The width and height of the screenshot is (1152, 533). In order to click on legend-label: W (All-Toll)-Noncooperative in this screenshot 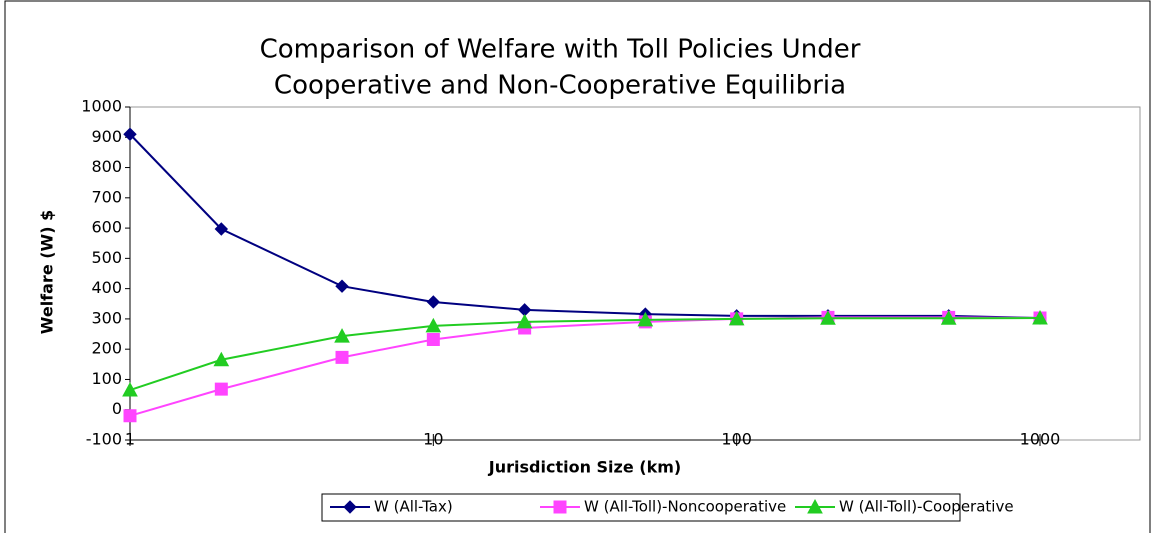, I will do `click(685, 507)`.